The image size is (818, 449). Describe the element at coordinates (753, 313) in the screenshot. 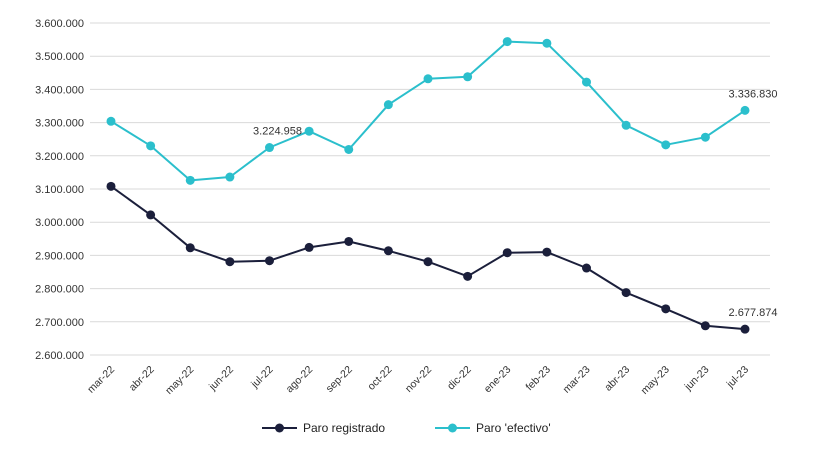

I see `data-label: 2.677.874` at that location.